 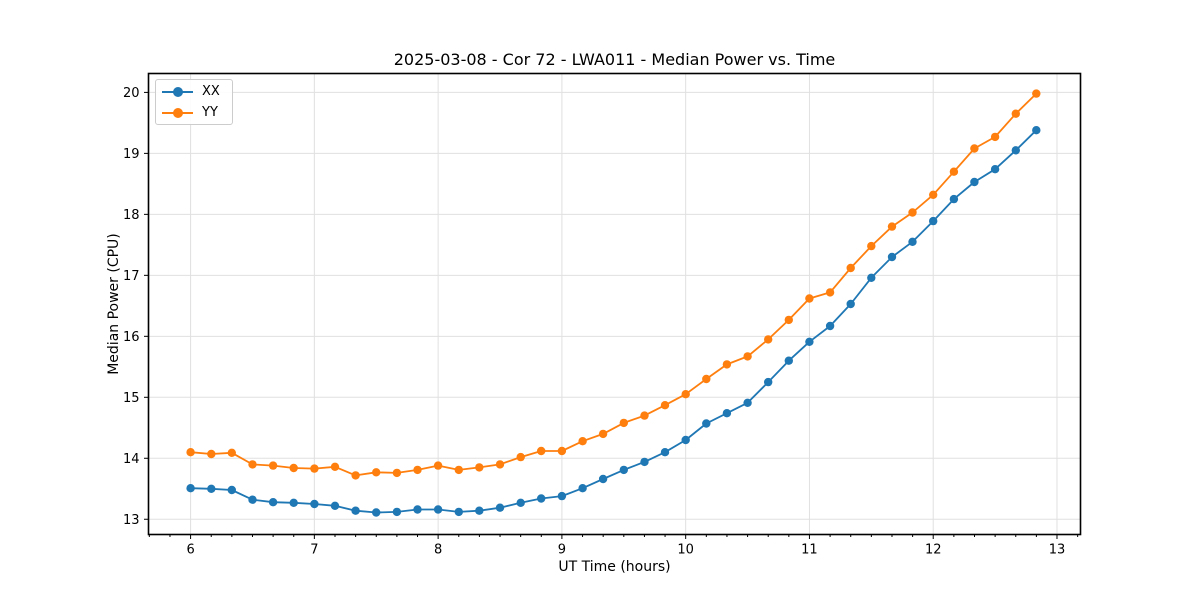 I want to click on y-tick-label: 20, so click(x=131, y=93).